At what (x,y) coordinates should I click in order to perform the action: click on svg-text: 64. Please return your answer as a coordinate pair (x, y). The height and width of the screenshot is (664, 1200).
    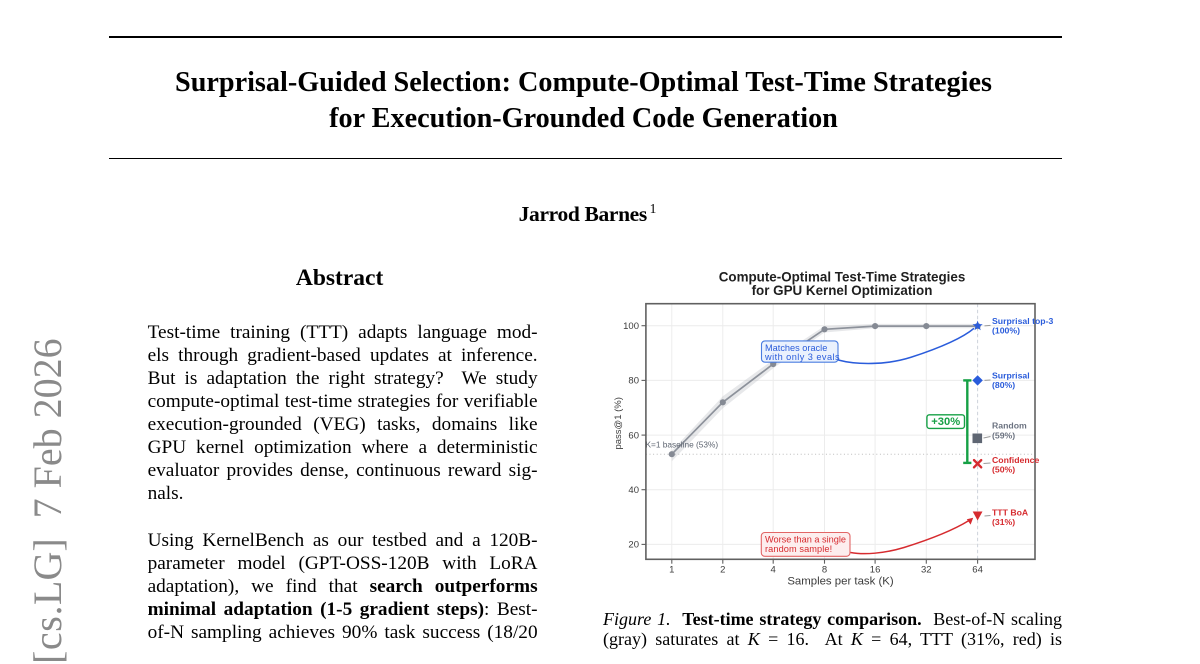
    Looking at the image, I should click on (977, 570).